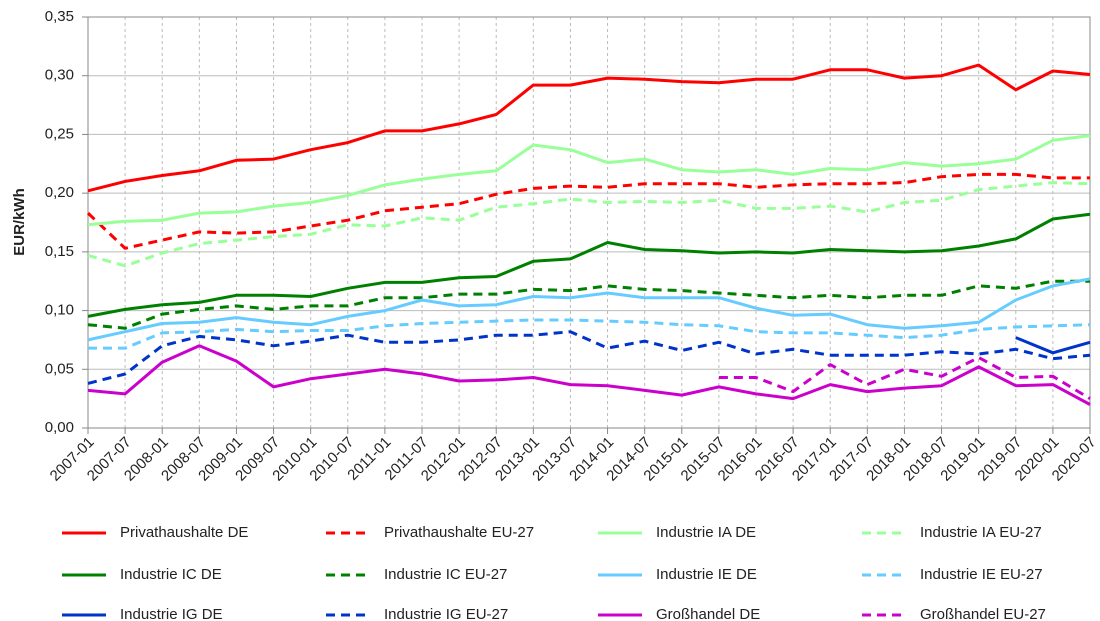 This screenshot has height=621, width=1100. What do you see at coordinates (981, 532) in the screenshot?
I see `legend-label: Industrie IA EU-27` at bounding box center [981, 532].